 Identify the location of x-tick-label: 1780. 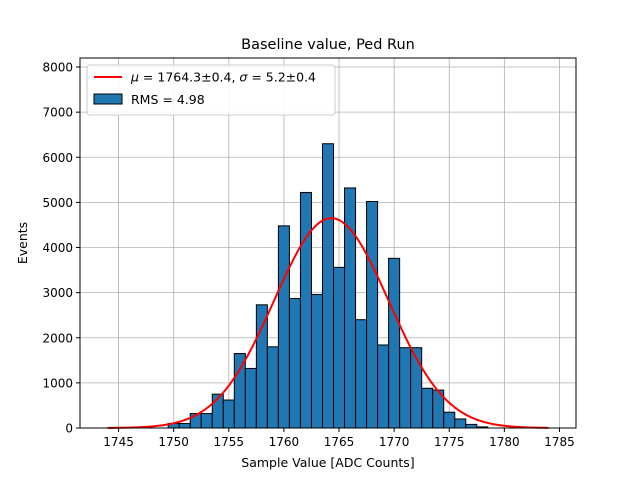
(504, 442).